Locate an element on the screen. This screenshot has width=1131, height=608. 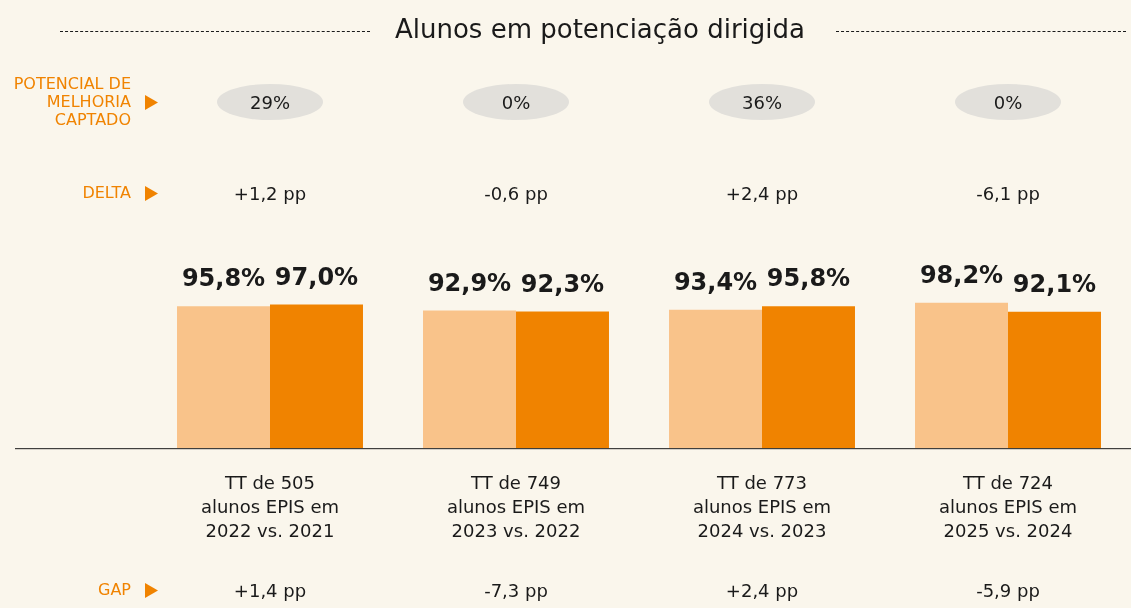
data-label: 98,2% is located at coordinates (961, 274).